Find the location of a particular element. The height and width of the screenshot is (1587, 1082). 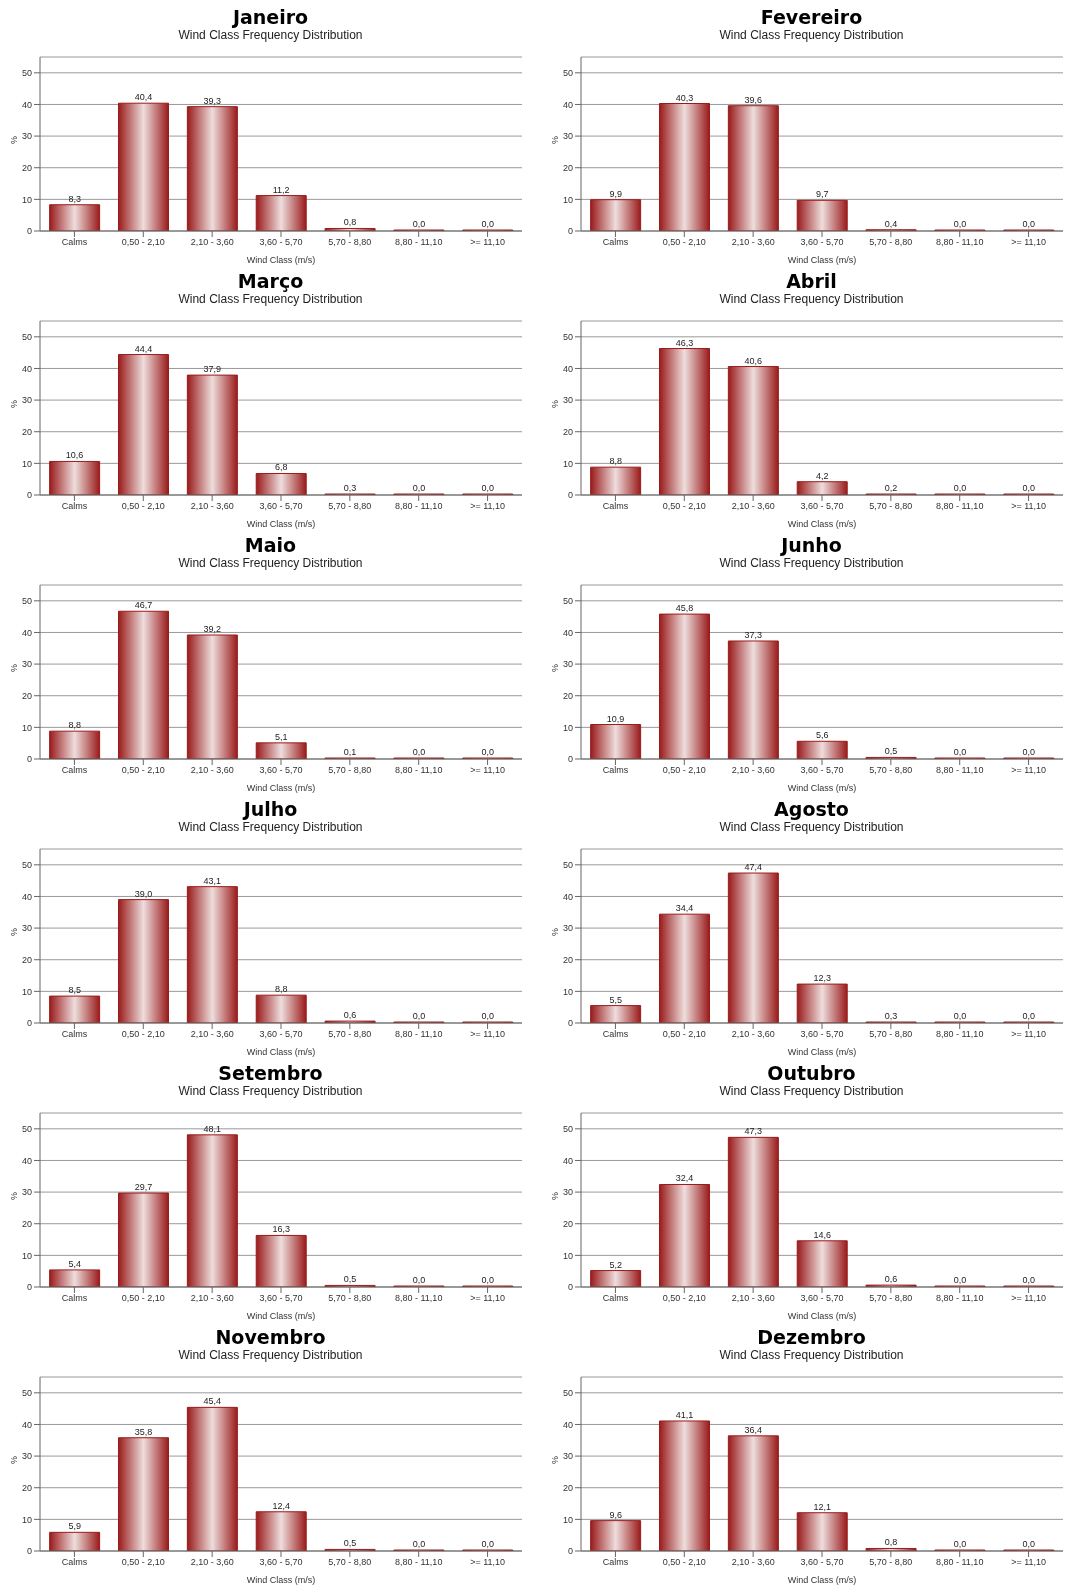

x-tick-label: 8,80 - 11,10 is located at coordinates (418, 770).